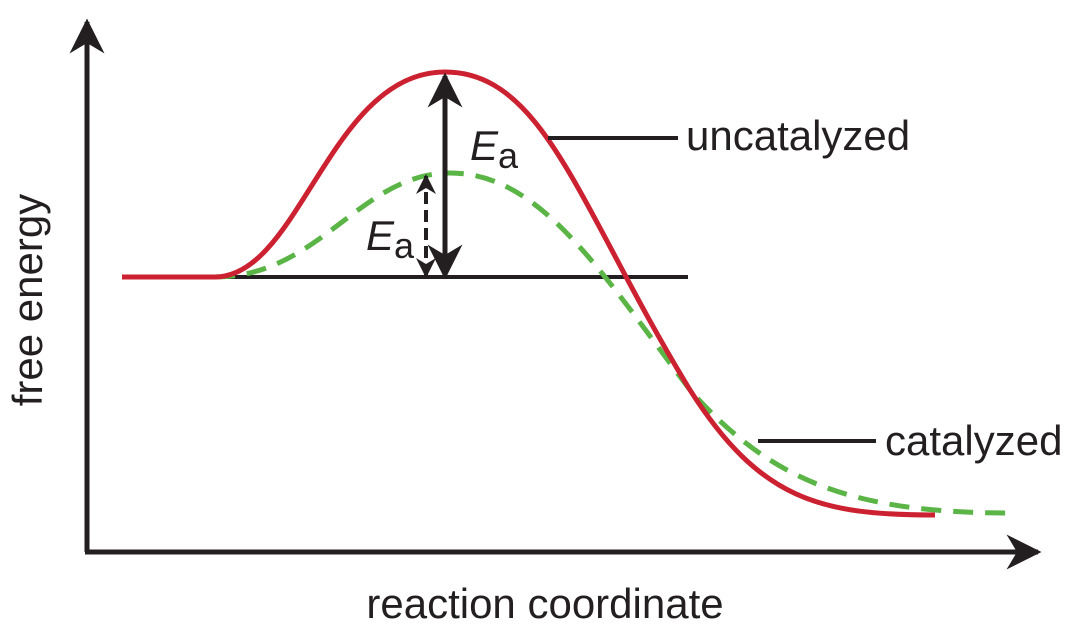 The height and width of the screenshot is (631, 1092). Describe the element at coordinates (27, 300) in the screenshot. I see `y-axis-label: free energy` at that location.